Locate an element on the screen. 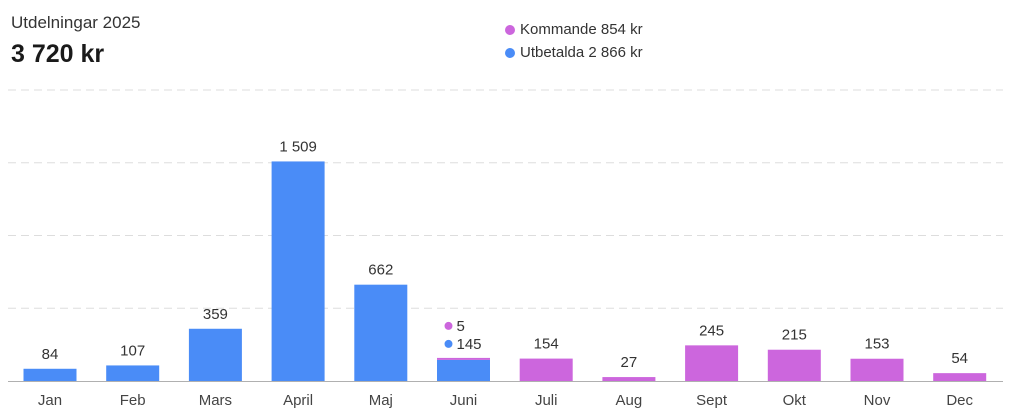 The width and height of the screenshot is (1024, 418). data-label-april: 1 509 is located at coordinates (298, 146).